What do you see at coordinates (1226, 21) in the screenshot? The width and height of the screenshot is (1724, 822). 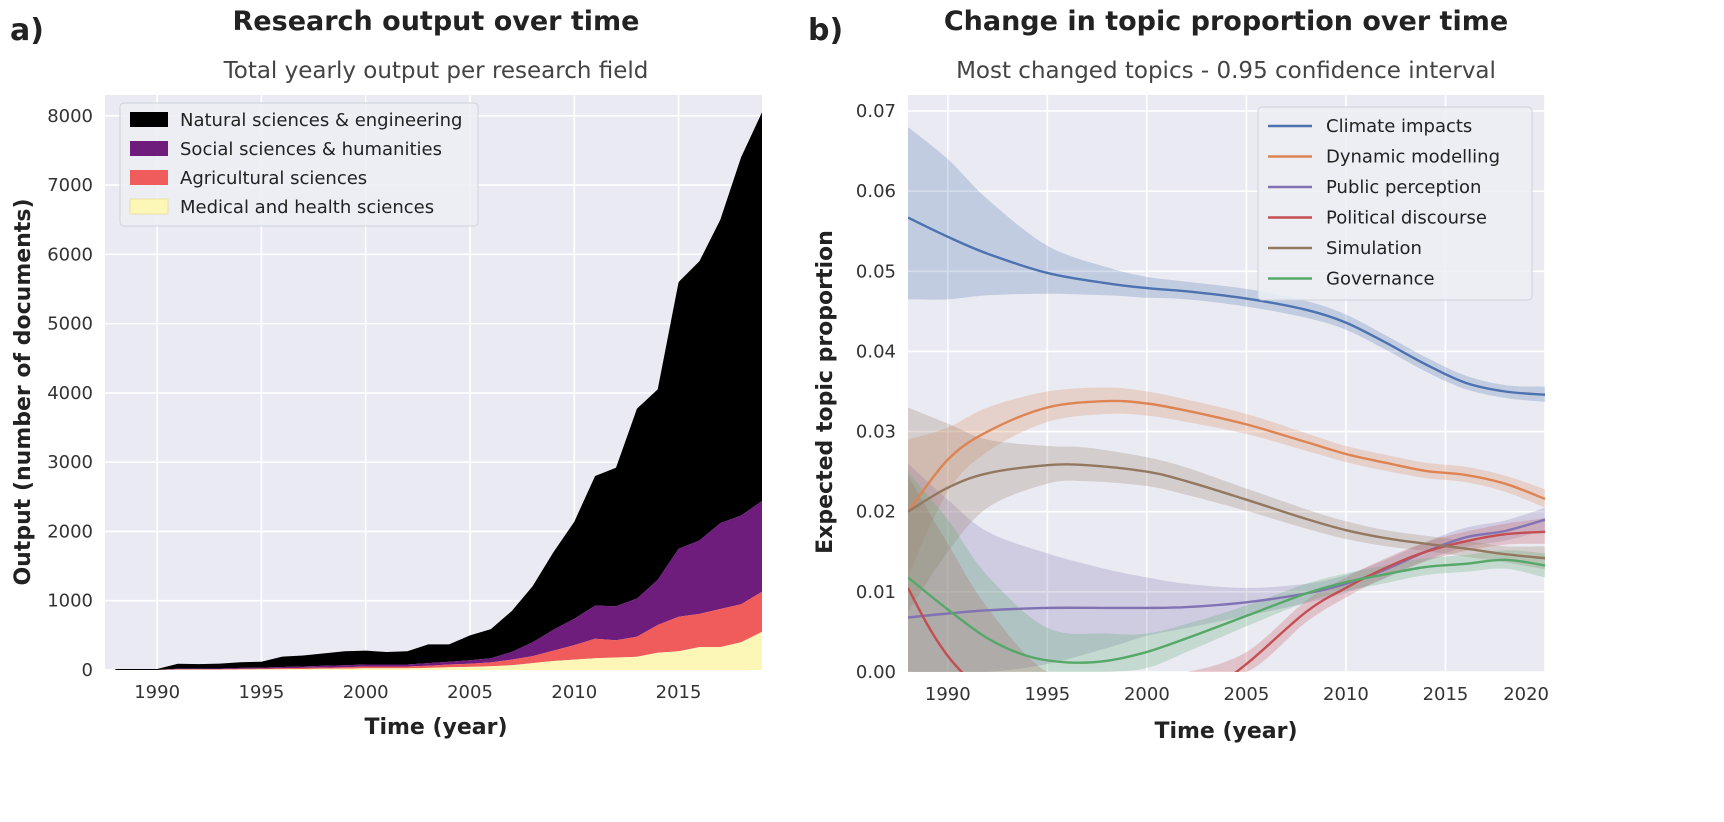 I see `panel-b-title: Change in topic proportion over time` at bounding box center [1226, 21].